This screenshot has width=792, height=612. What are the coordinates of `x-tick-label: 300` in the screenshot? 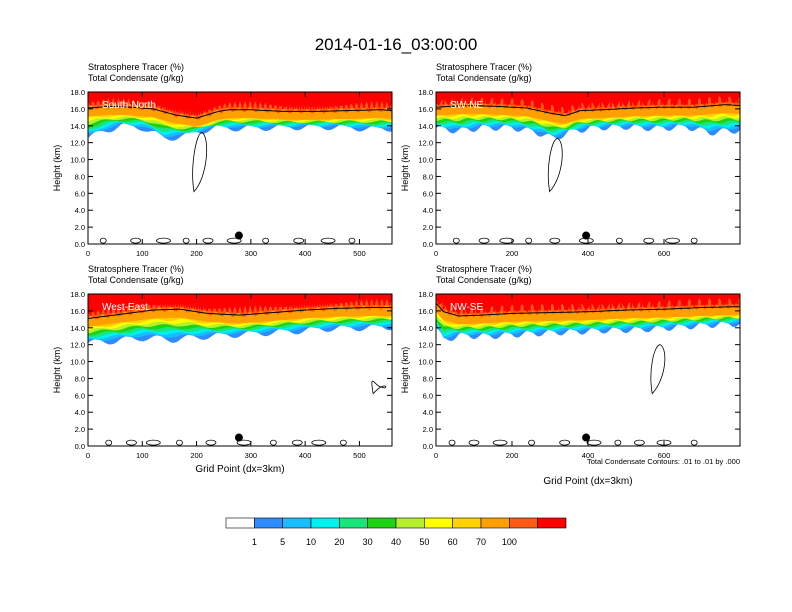 It's located at (251, 253).